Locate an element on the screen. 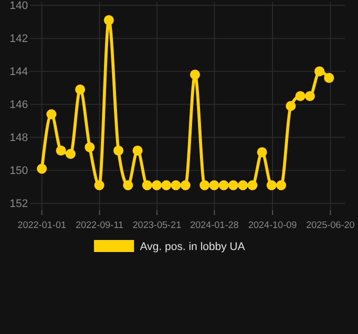  x-tick-label: 2023-05-21 is located at coordinates (157, 225).